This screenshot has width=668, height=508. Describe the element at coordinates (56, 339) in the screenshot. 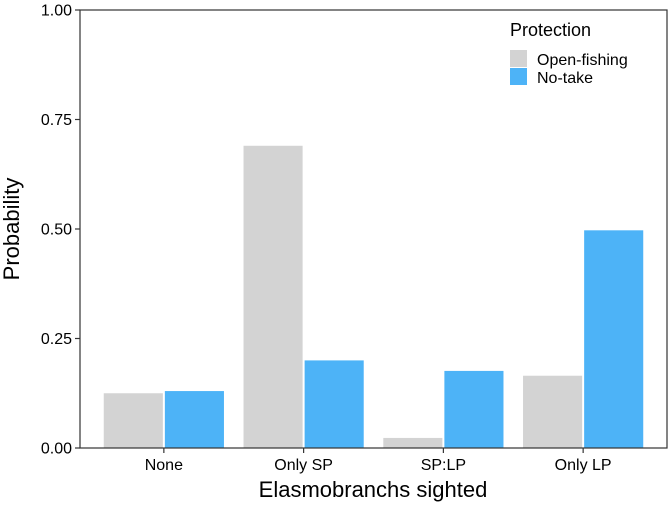

I see `y-tick-label: 0.25` at that location.